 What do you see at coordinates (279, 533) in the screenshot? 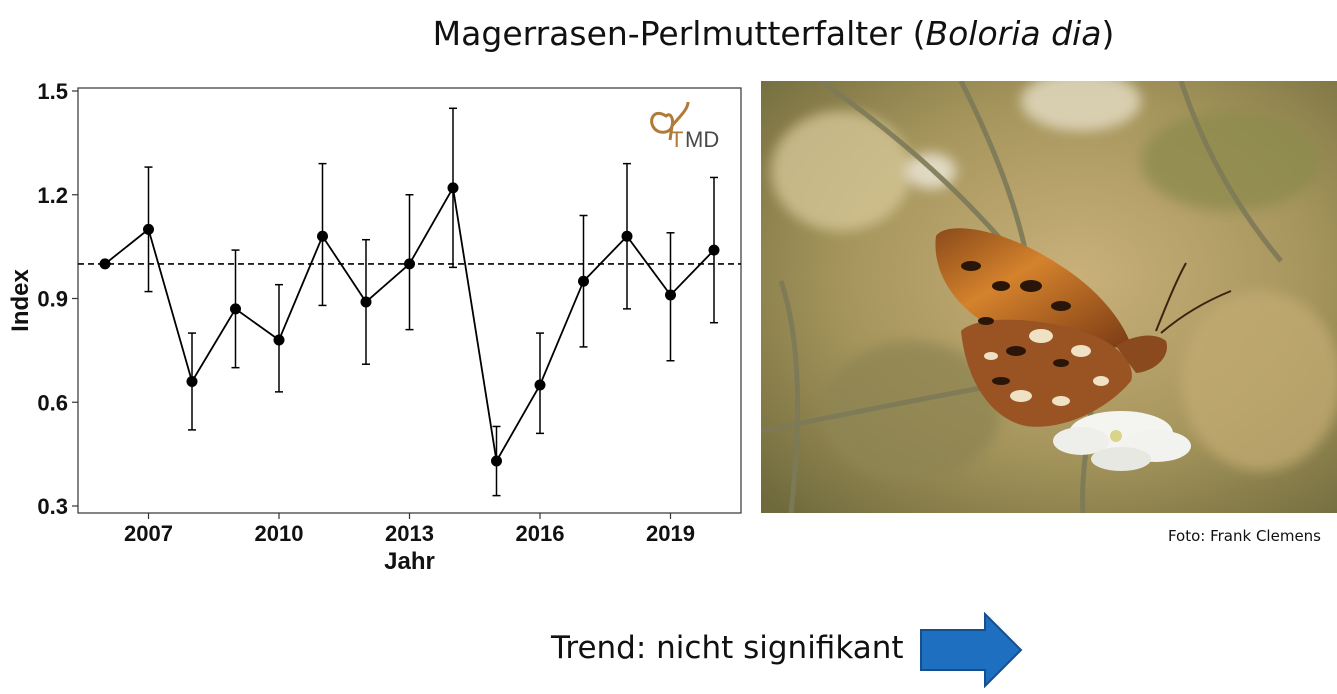
I see `x-tick-label: 2010` at bounding box center [279, 533].